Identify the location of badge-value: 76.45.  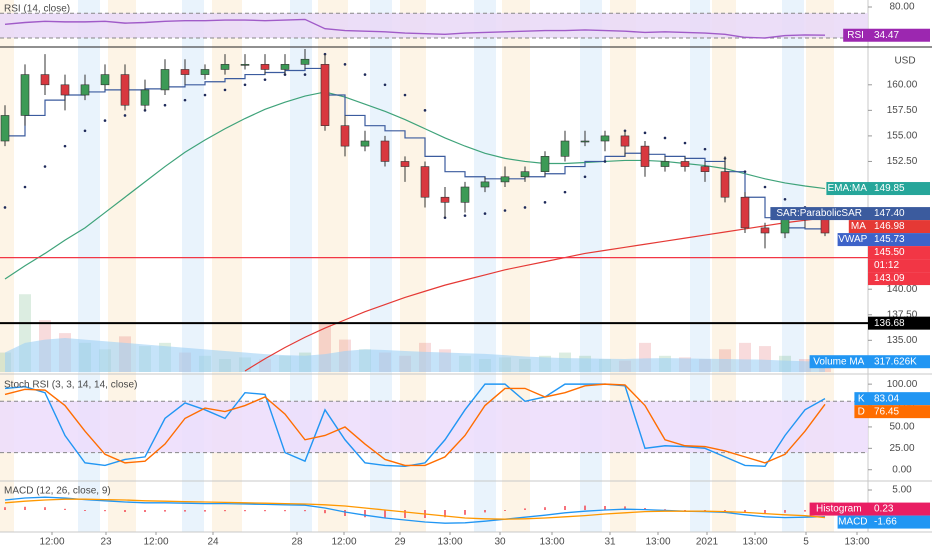
(886, 411).